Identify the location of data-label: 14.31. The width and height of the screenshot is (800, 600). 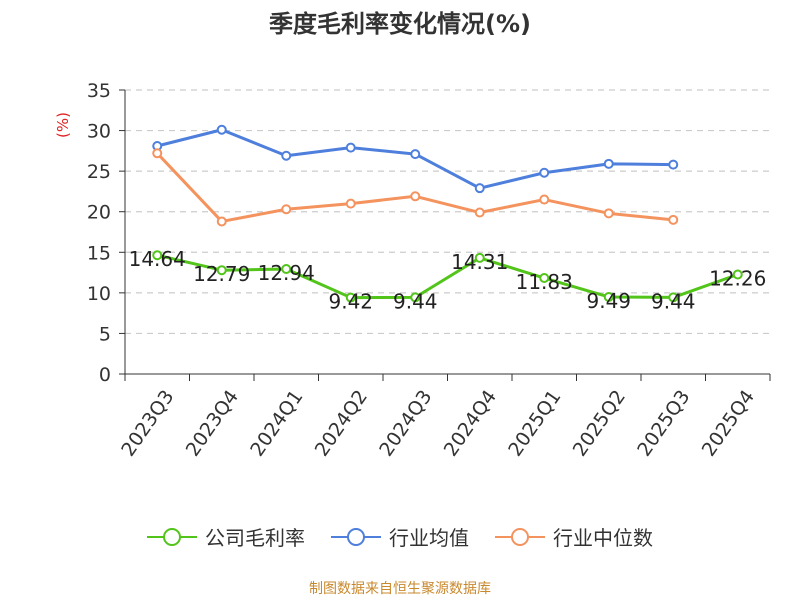
(479, 262).